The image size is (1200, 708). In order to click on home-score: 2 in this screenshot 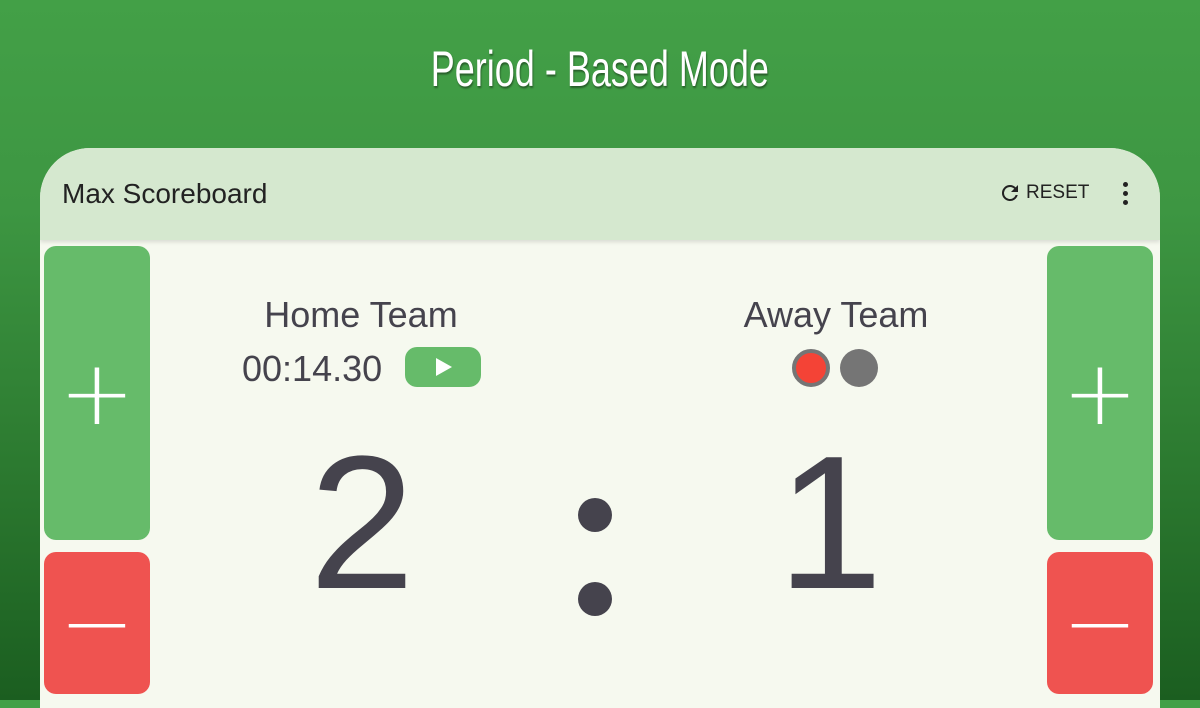, I will do `click(362, 523)`.